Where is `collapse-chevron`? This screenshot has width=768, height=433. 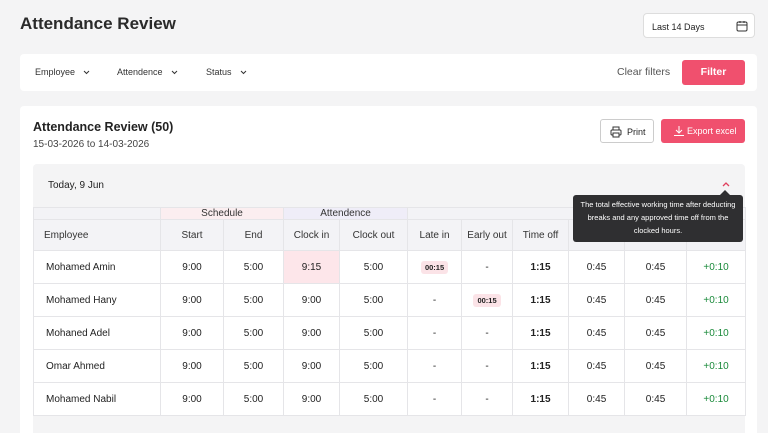
collapse-chevron is located at coordinates (726, 184).